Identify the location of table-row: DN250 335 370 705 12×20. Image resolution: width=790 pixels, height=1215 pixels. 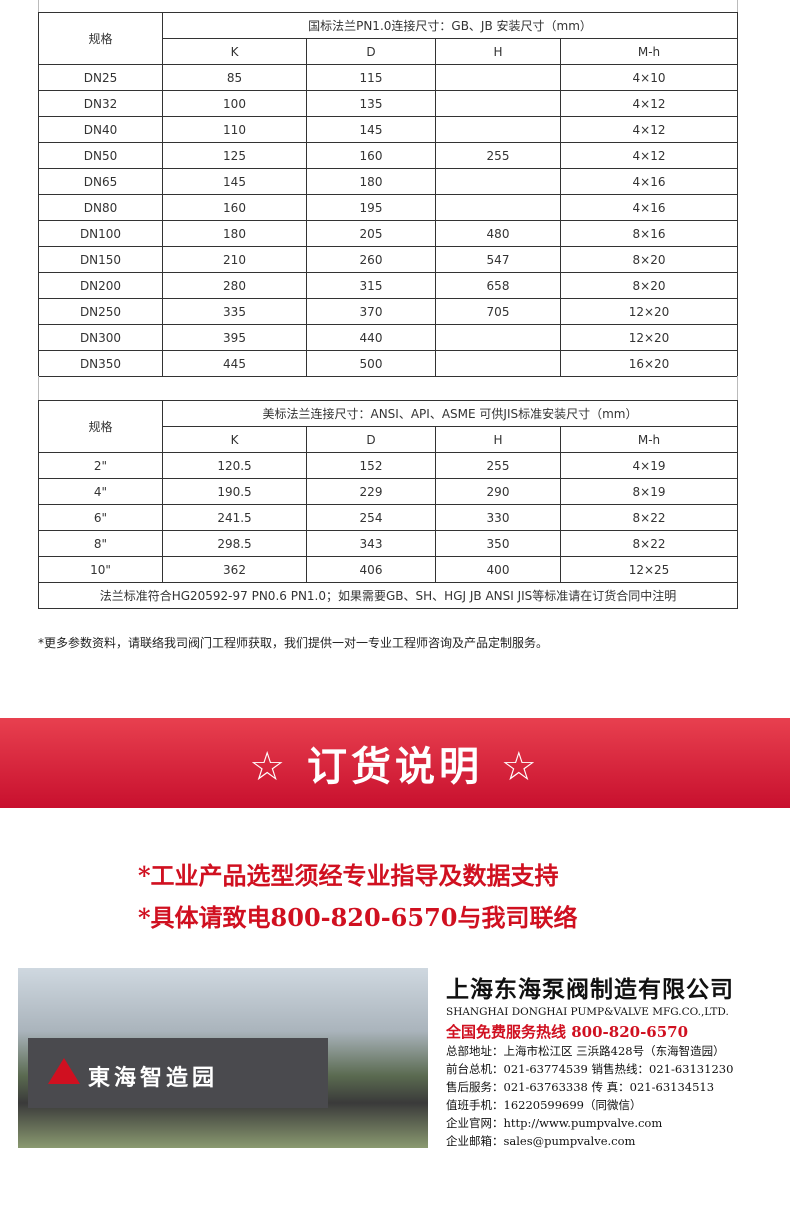
(388, 311).